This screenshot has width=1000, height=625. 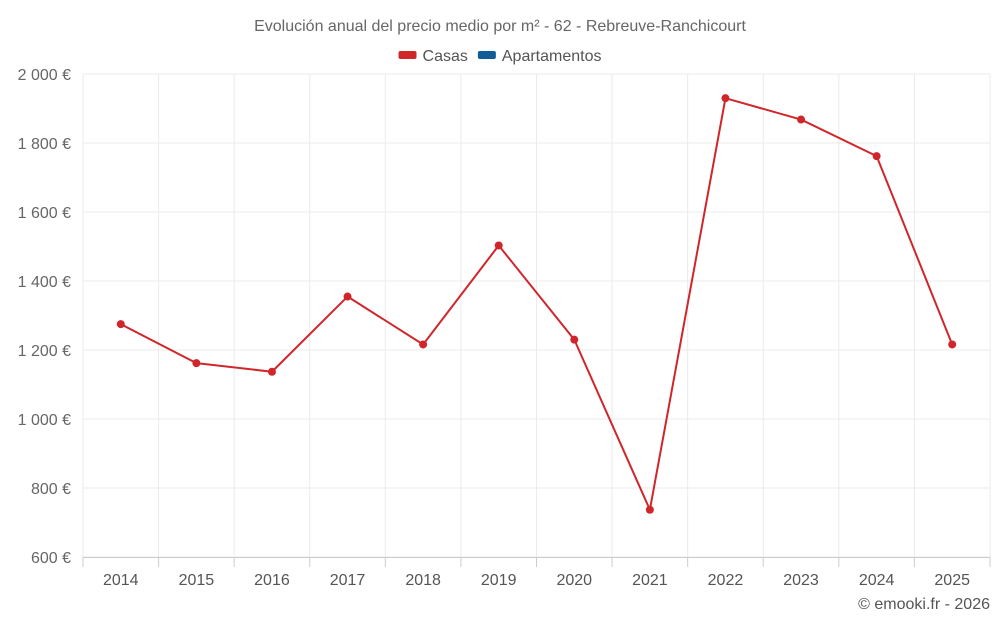 I want to click on x-tick-label: 2021, so click(x=650, y=580).